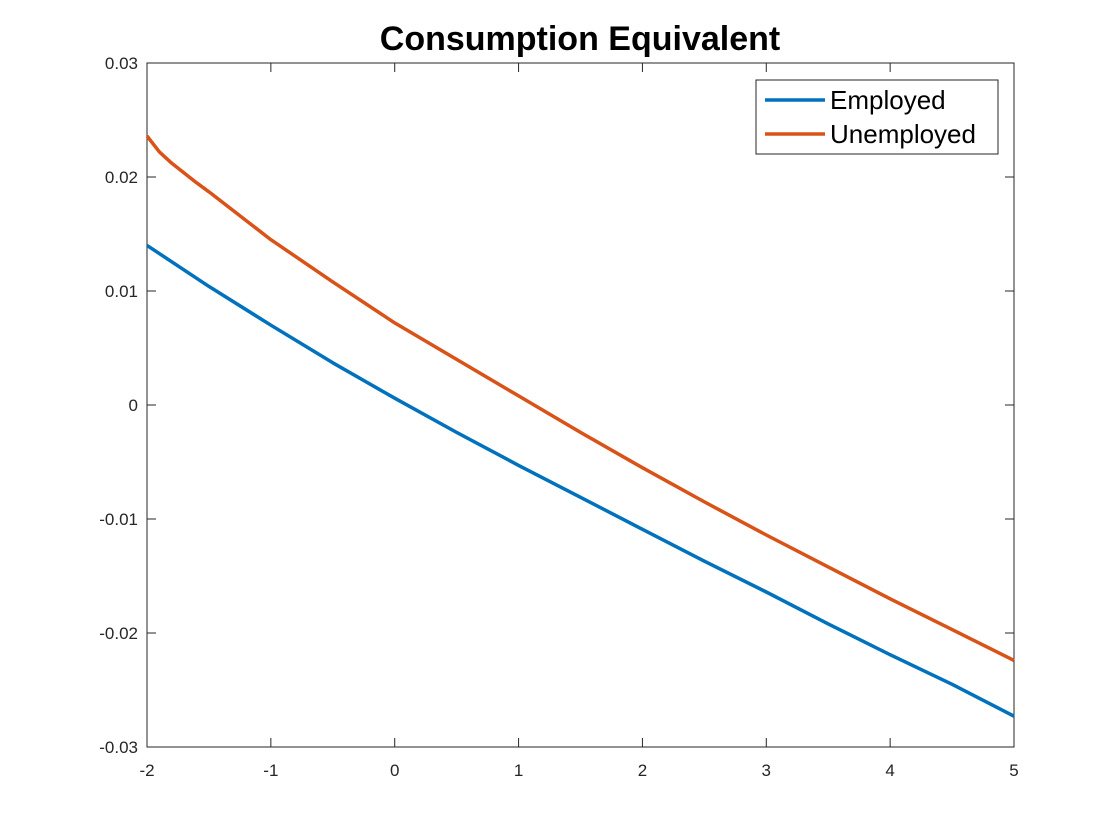 This screenshot has height=840, width=1120. I want to click on y-tick-label: -0.02, so click(118, 633).